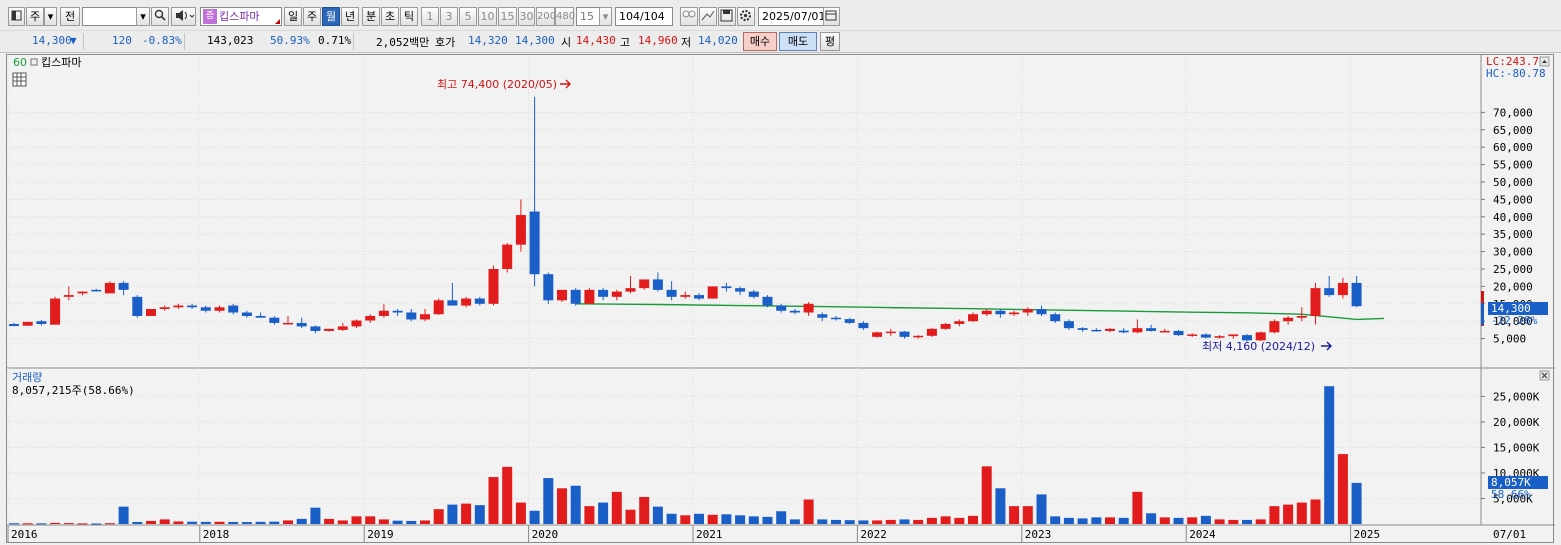 The width and height of the screenshot is (1561, 545). Describe the element at coordinates (658, 40) in the screenshot. I see `high-price: 14,960` at that location.